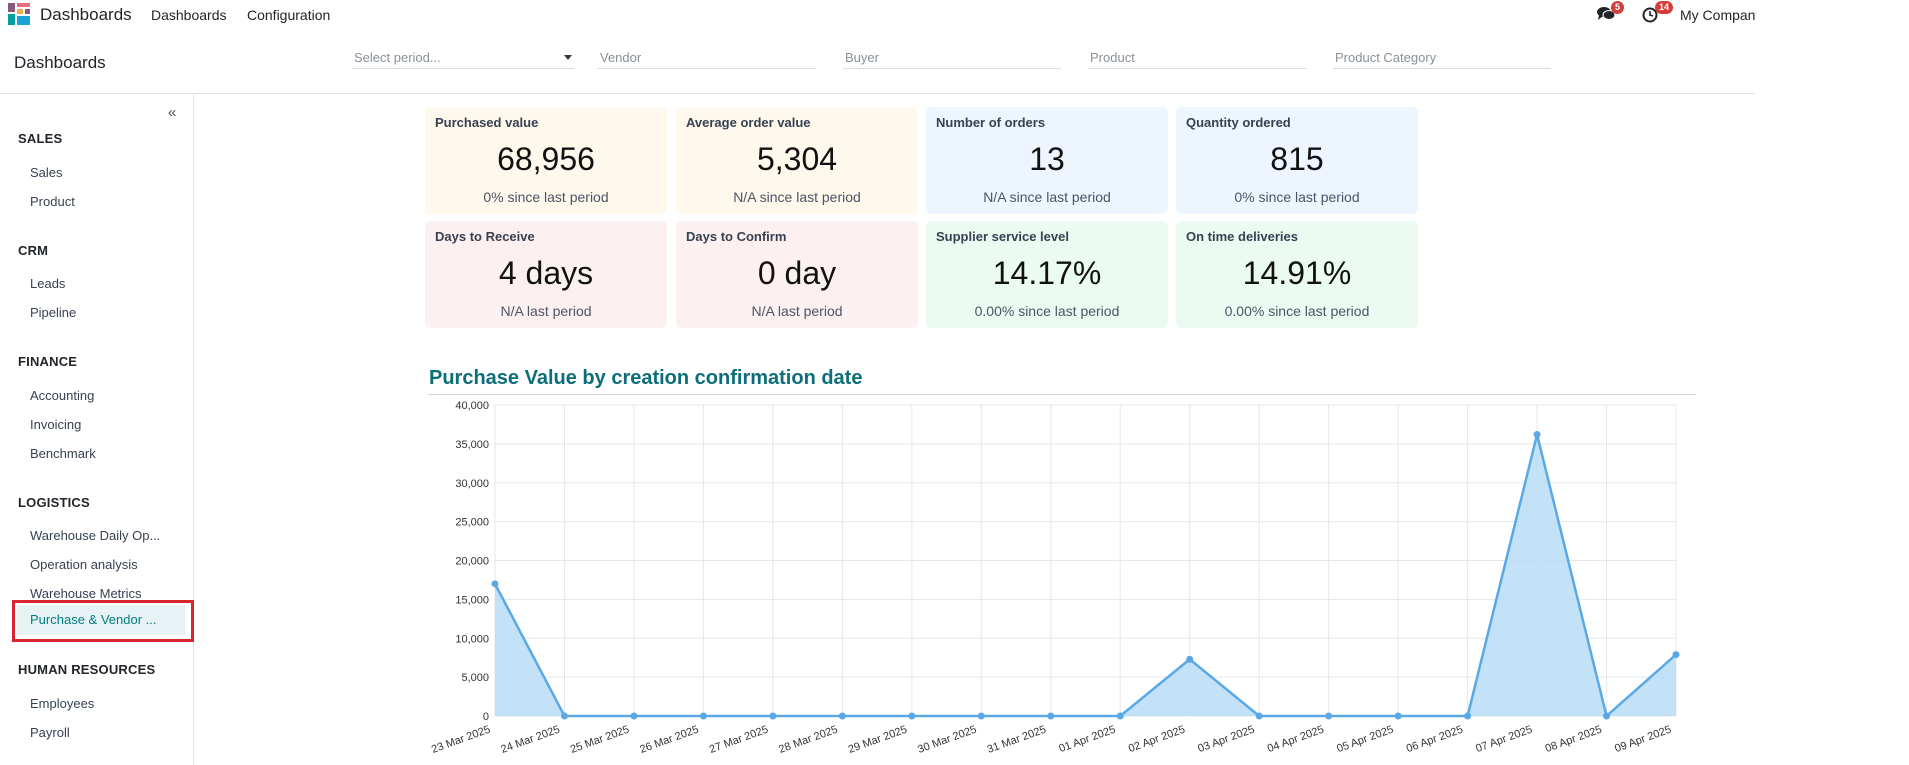 This screenshot has width=1909, height=765. What do you see at coordinates (289, 15) in the screenshot?
I see `nav-configuration: Configuration` at bounding box center [289, 15].